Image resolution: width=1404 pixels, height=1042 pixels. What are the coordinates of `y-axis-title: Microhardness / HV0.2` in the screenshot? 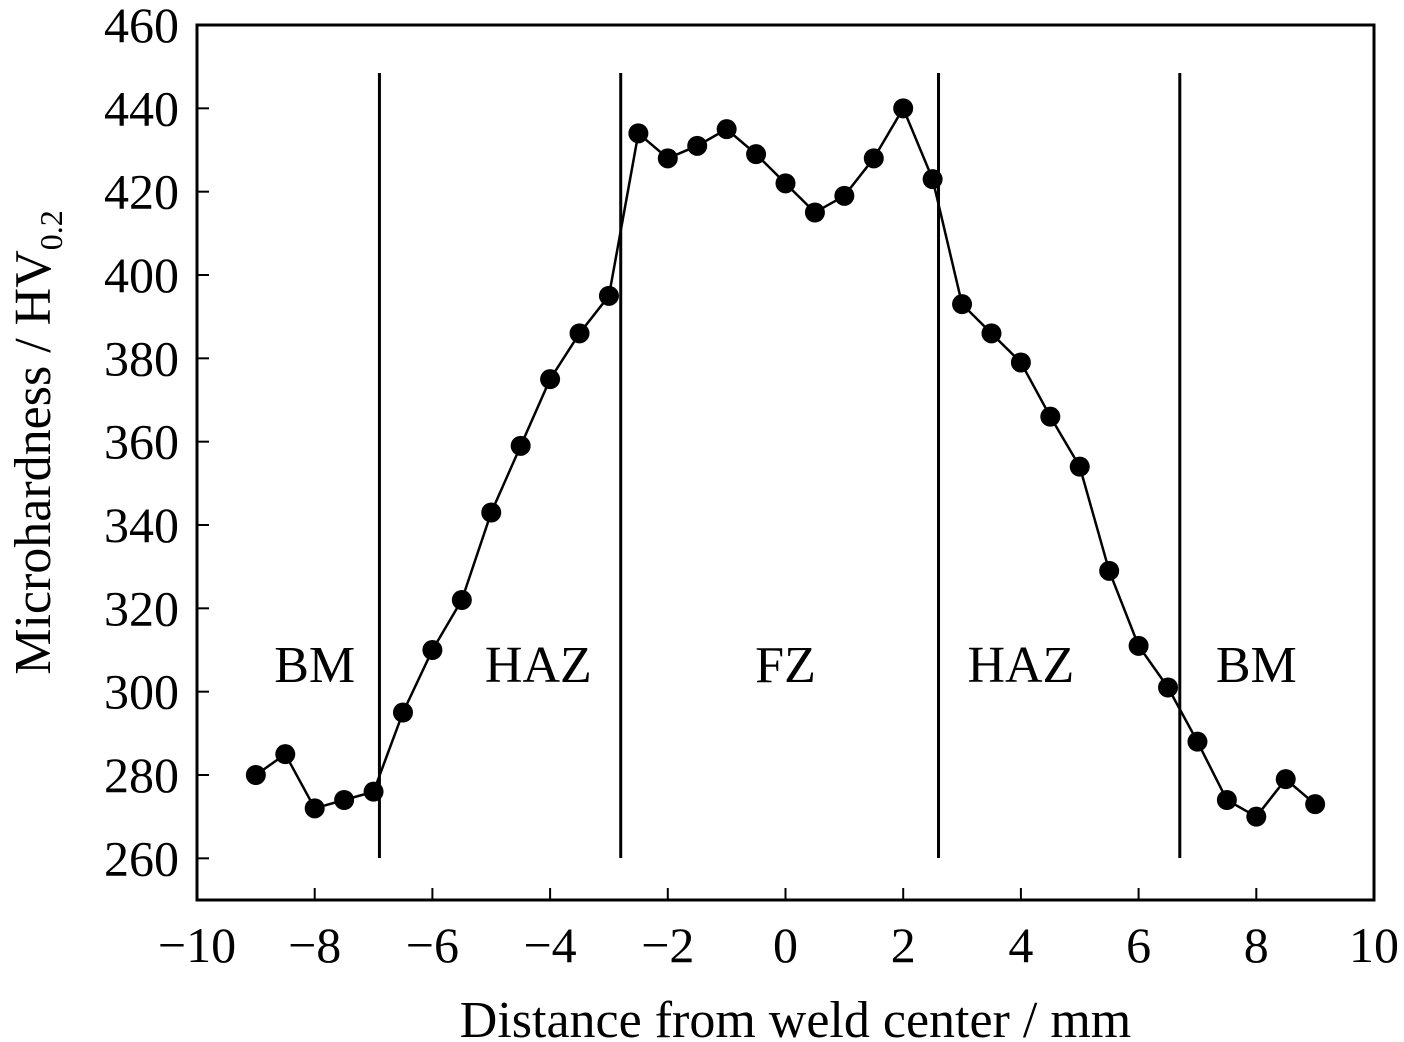 It's located at (37, 442).